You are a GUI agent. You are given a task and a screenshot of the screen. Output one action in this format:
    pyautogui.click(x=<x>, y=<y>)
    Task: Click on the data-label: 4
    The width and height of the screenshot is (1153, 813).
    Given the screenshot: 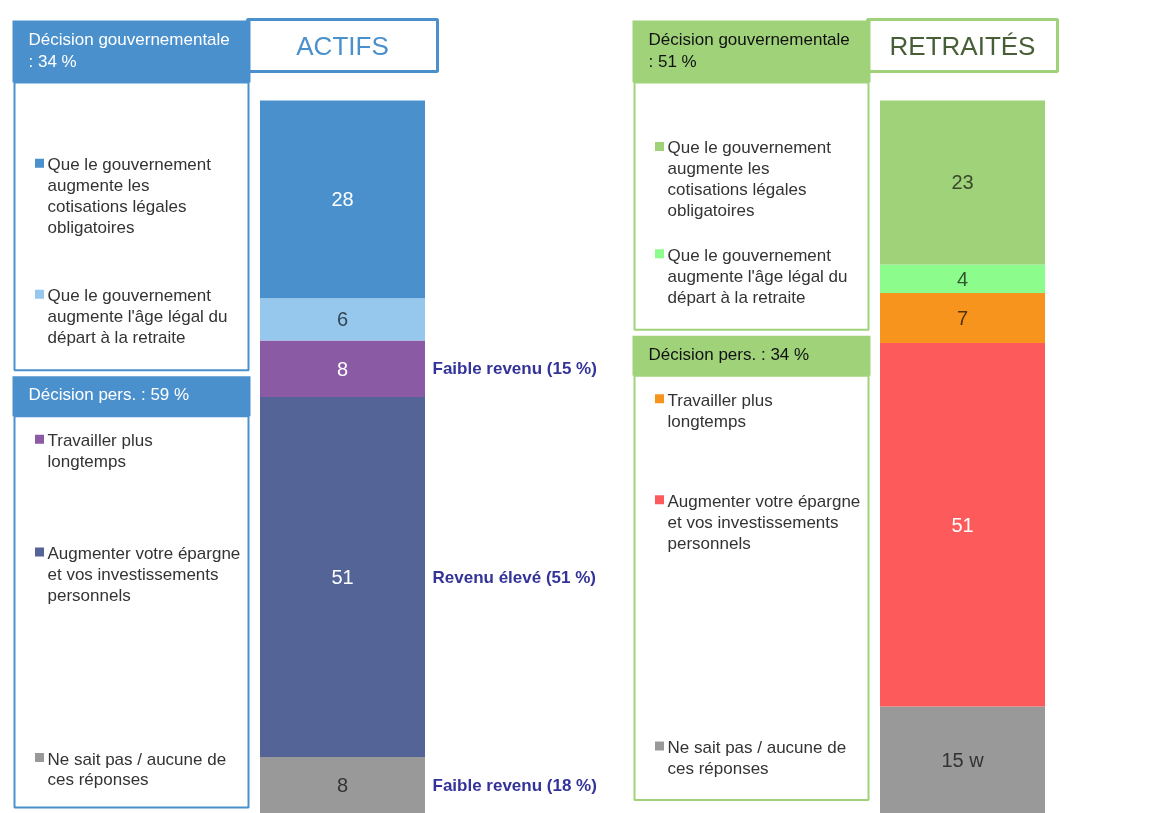 What is the action you would take?
    pyautogui.click(x=962, y=278)
    